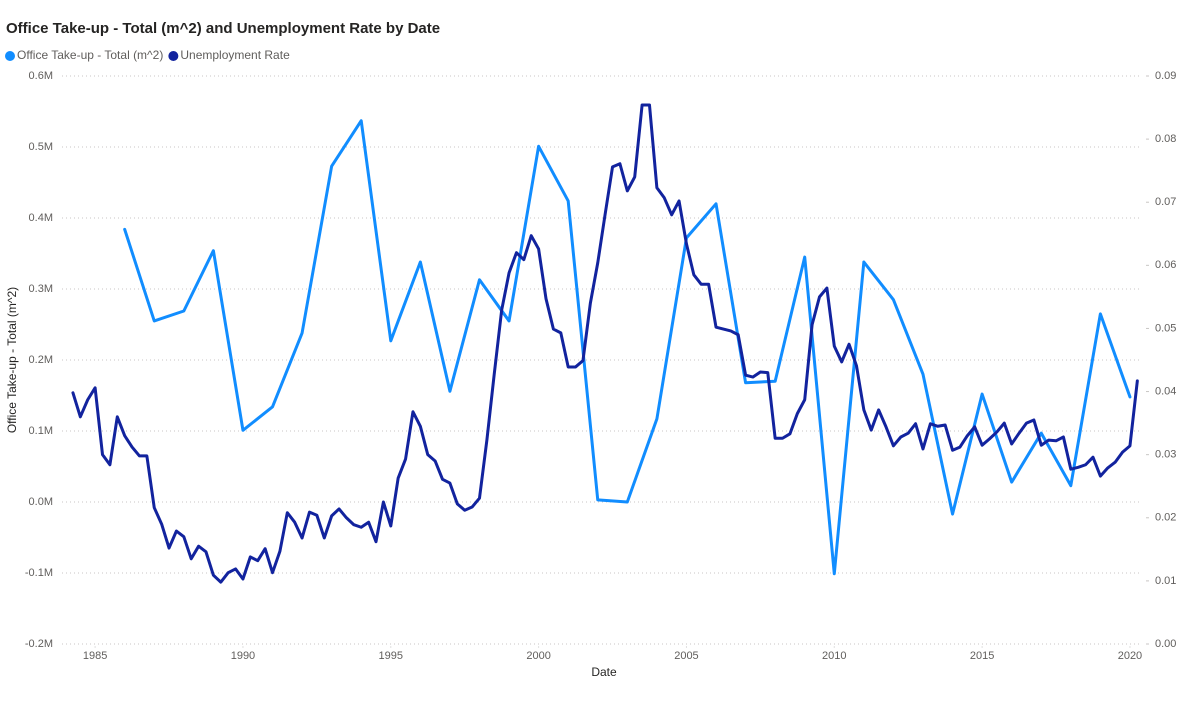 This screenshot has height=706, width=1184. I want to click on y-tick-label: -0.2M, so click(39, 644).